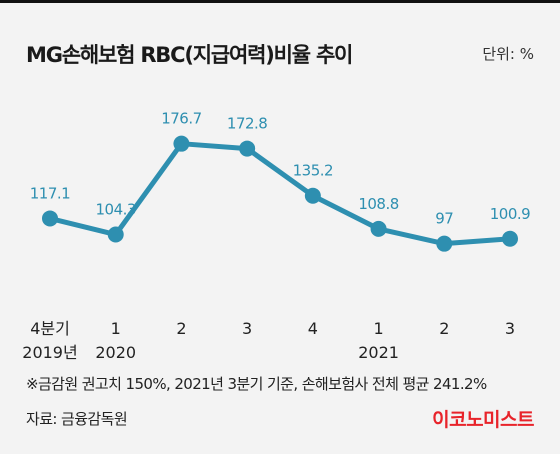 The width and height of the screenshot is (560, 454). Describe the element at coordinates (115, 352) in the screenshot. I see `x-year-label: 2020` at that location.